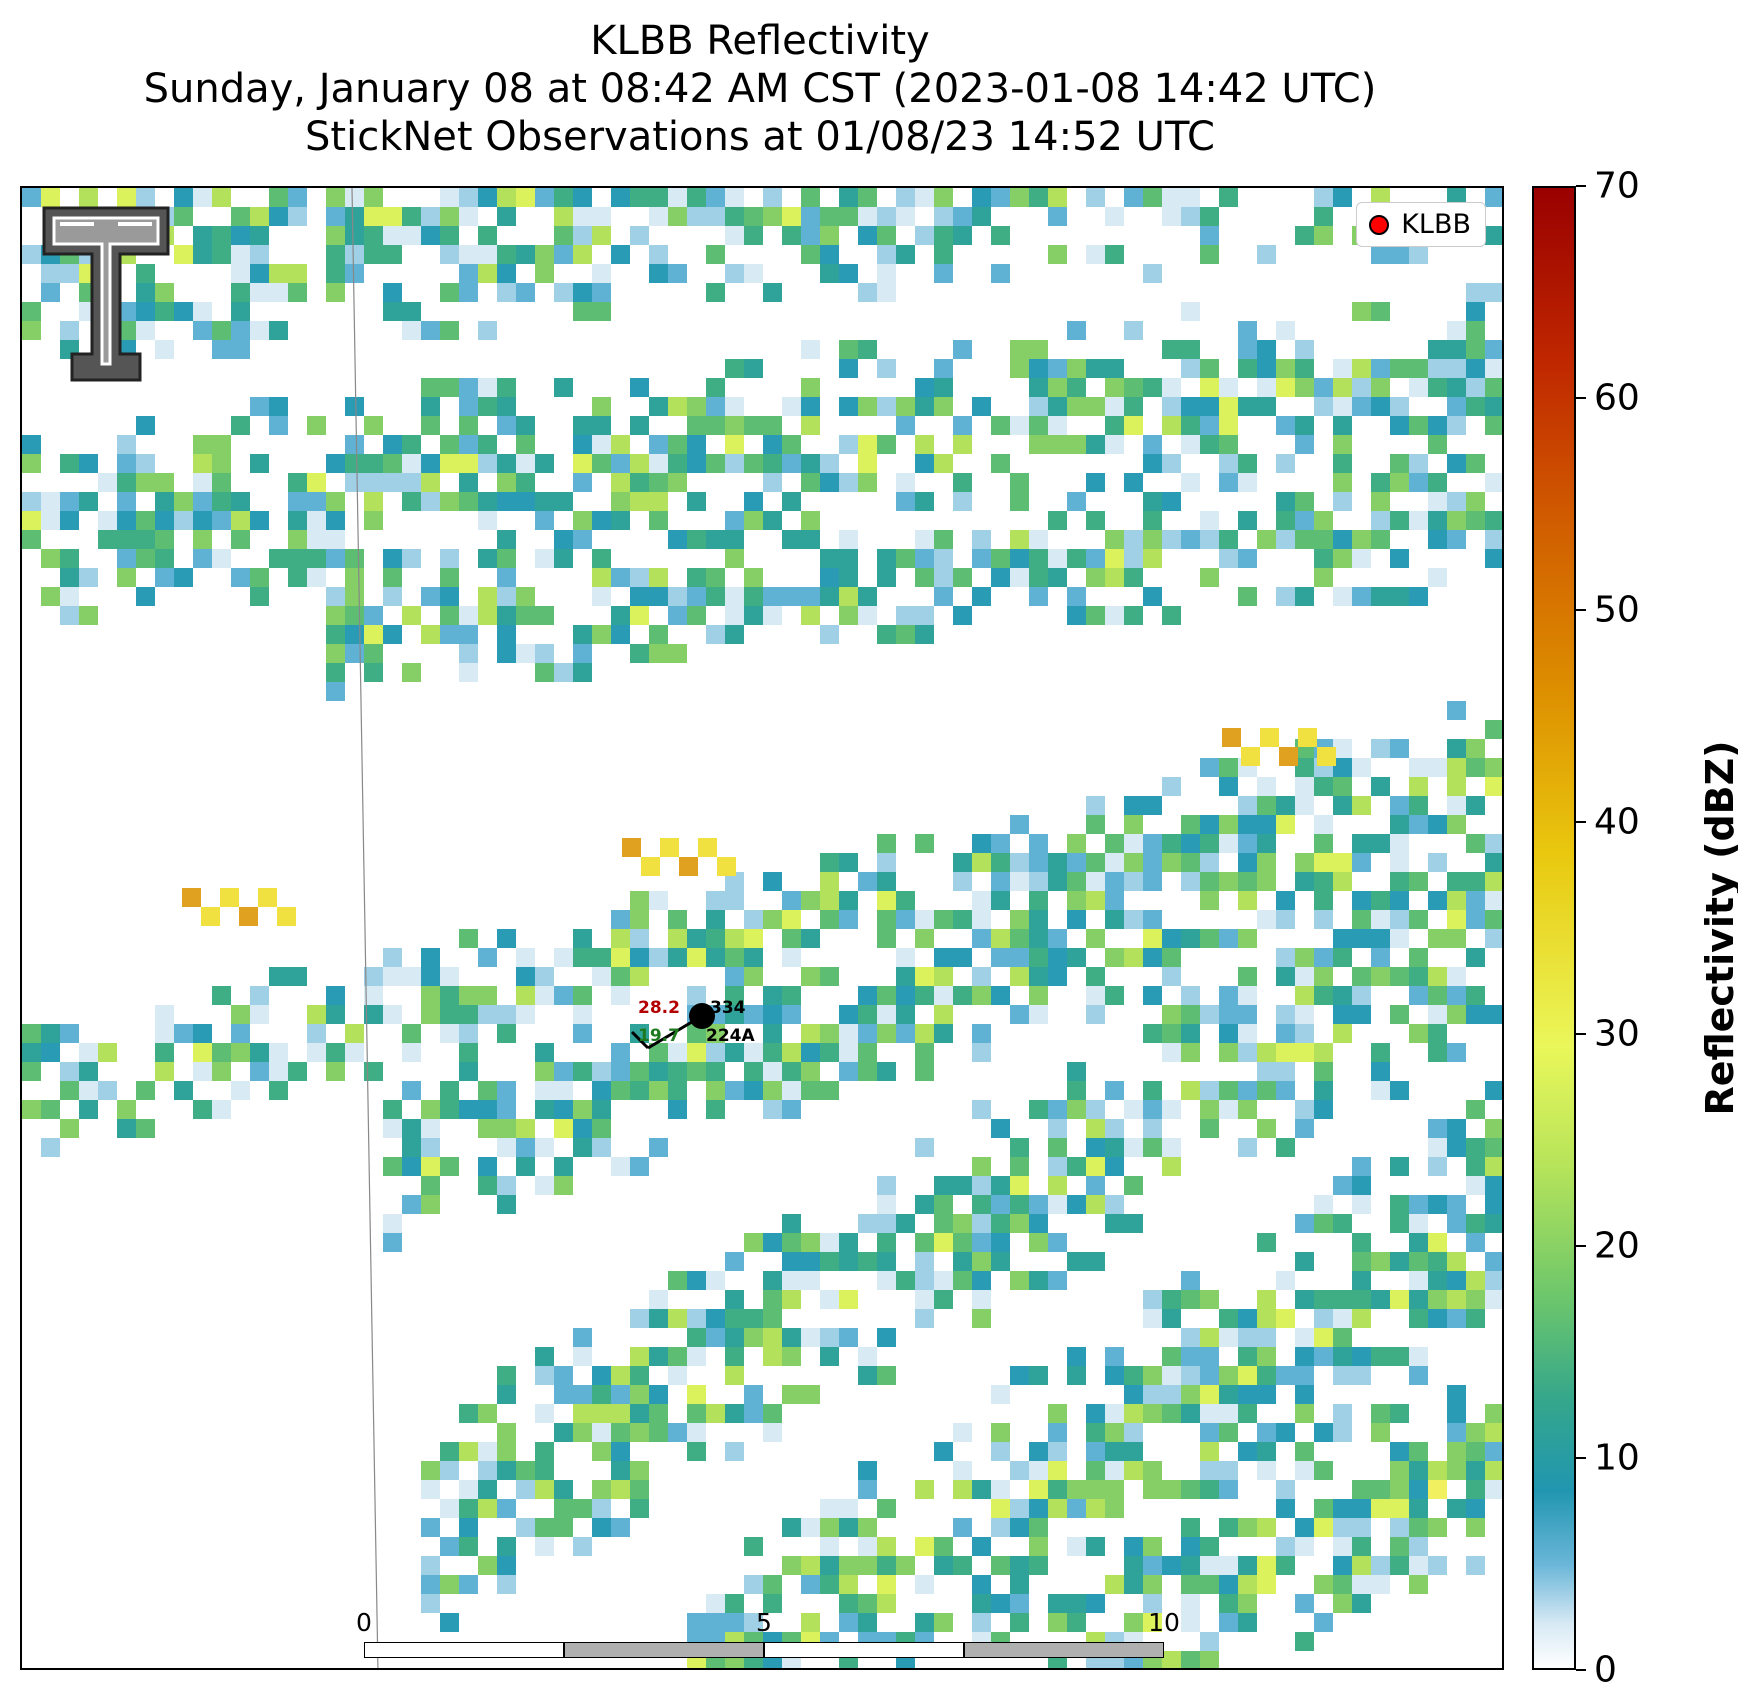 This screenshot has height=1705, width=1738. Describe the element at coordinates (106, 294) in the screenshot. I see `texas-tech-logo-icon` at that location.